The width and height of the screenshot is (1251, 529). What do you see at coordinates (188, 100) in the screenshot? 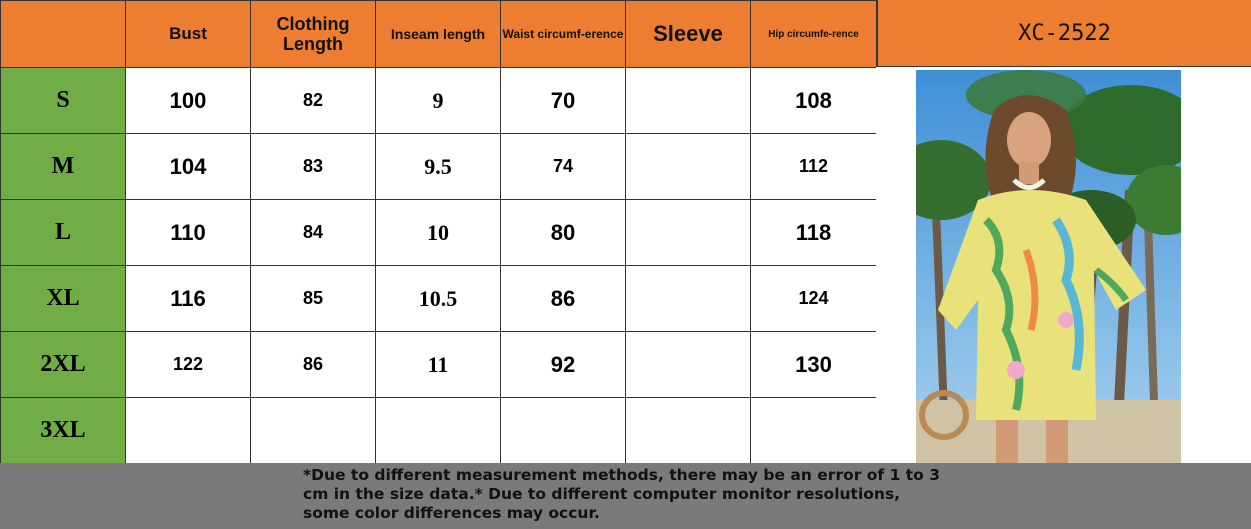
I see `bust-value: 100` at bounding box center [188, 100].